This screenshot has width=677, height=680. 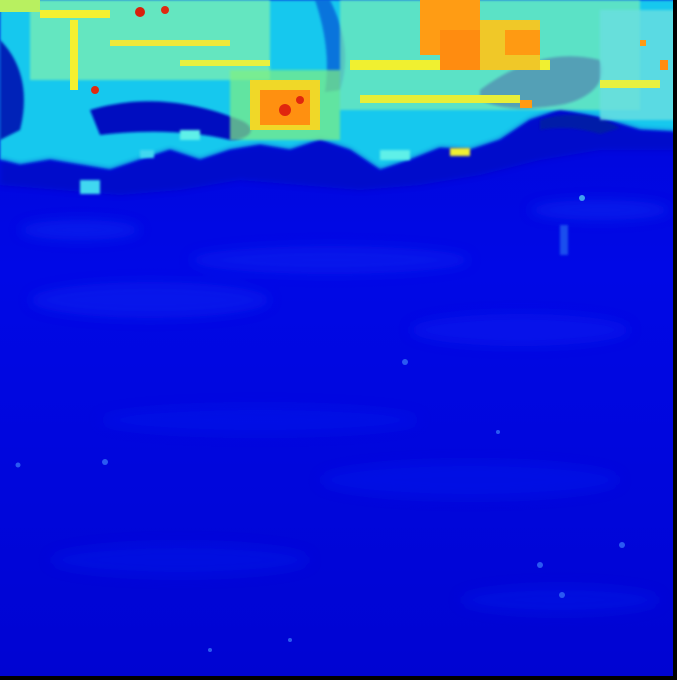 What do you see at coordinates (675, 340) in the screenshot?
I see `image-border-right` at bounding box center [675, 340].